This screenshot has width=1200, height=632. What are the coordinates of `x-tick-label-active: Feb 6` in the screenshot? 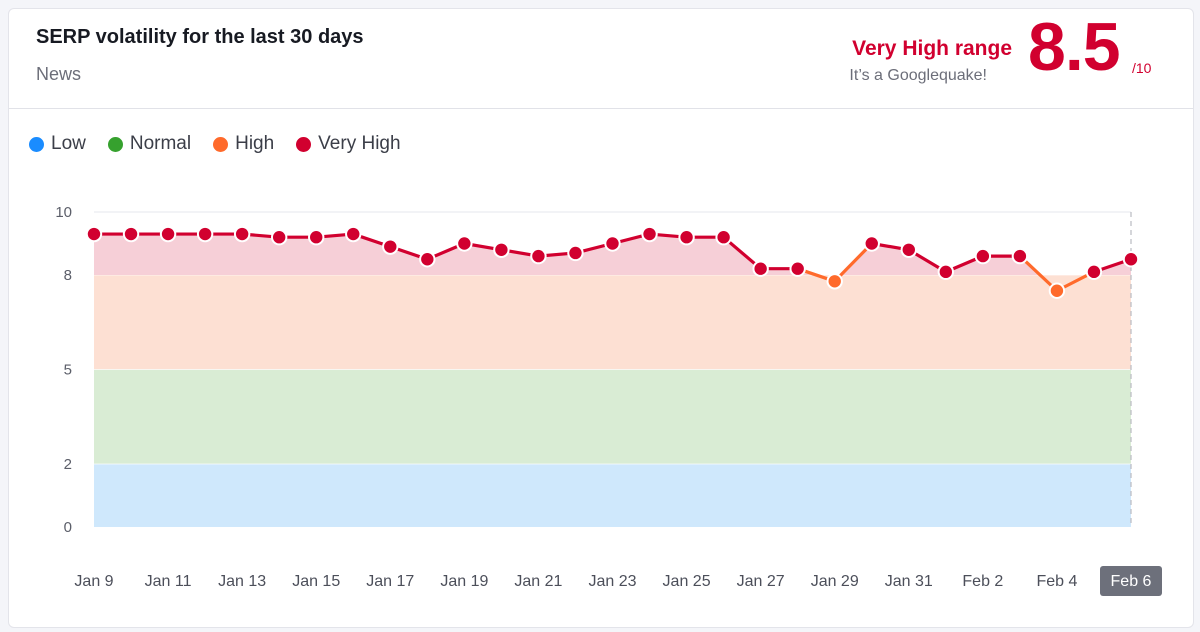 It's located at (1131, 581).